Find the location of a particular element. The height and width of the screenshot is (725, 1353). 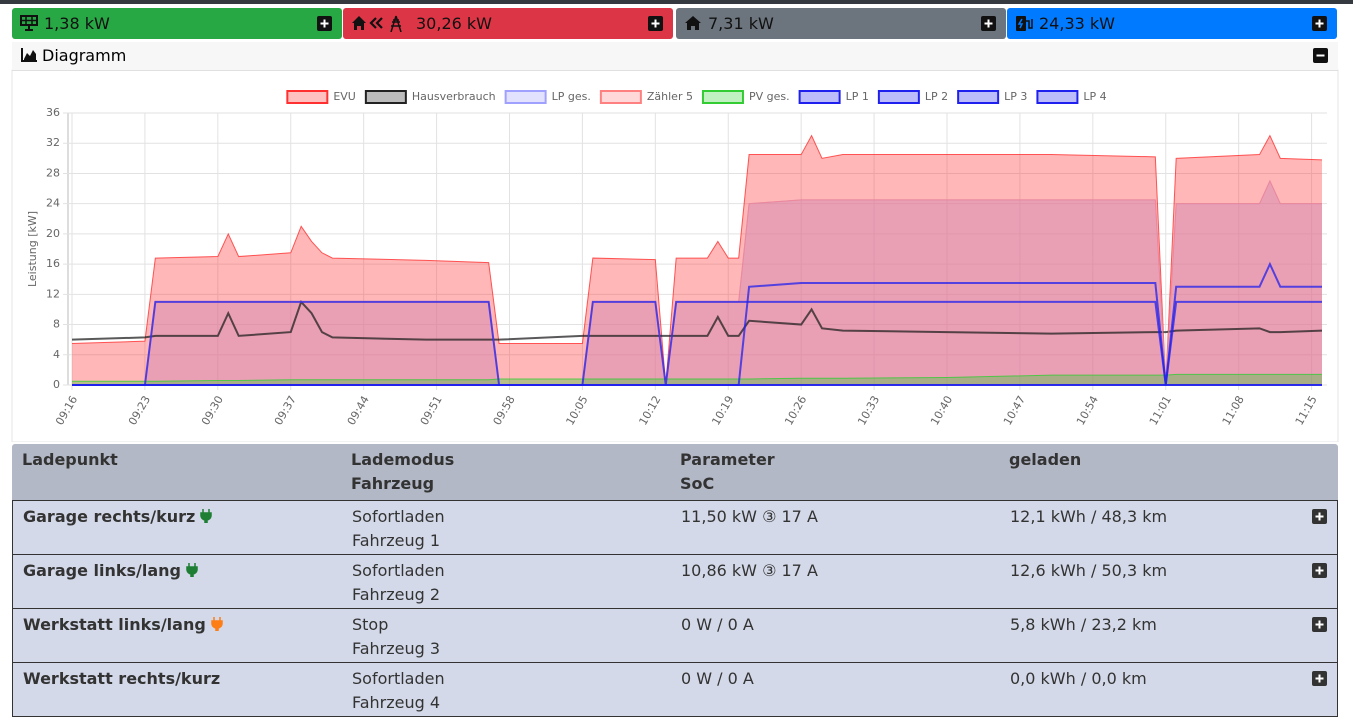

diagram-title: Diagramm is located at coordinates (84, 55).